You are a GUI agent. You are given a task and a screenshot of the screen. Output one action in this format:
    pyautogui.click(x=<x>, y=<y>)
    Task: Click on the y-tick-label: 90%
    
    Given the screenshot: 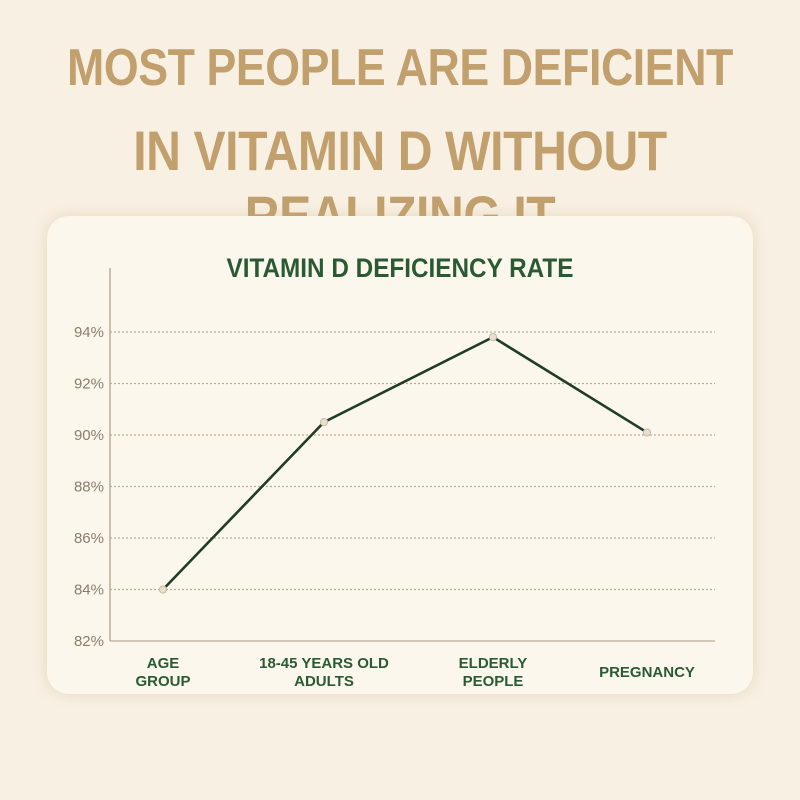 What is the action you would take?
    pyautogui.click(x=89, y=435)
    